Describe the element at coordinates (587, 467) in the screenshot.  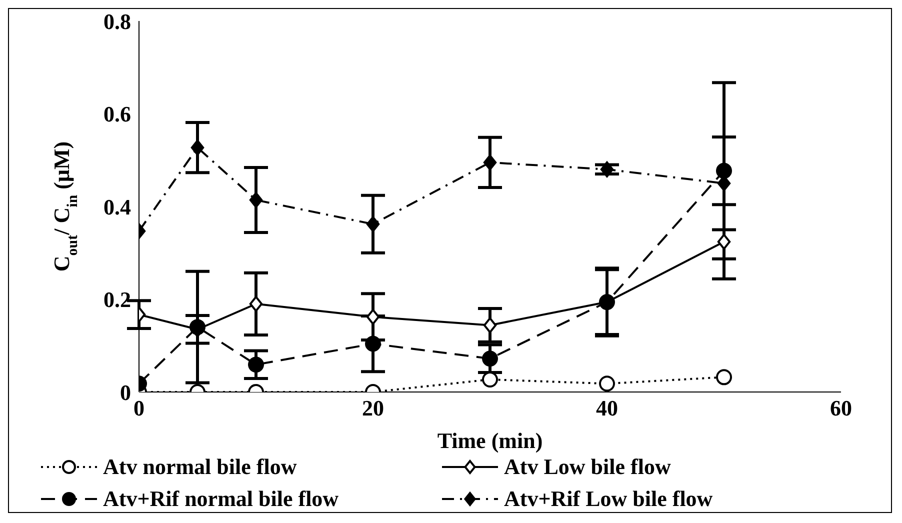
I see `legend-label: Atv Low bile flow` at that location.